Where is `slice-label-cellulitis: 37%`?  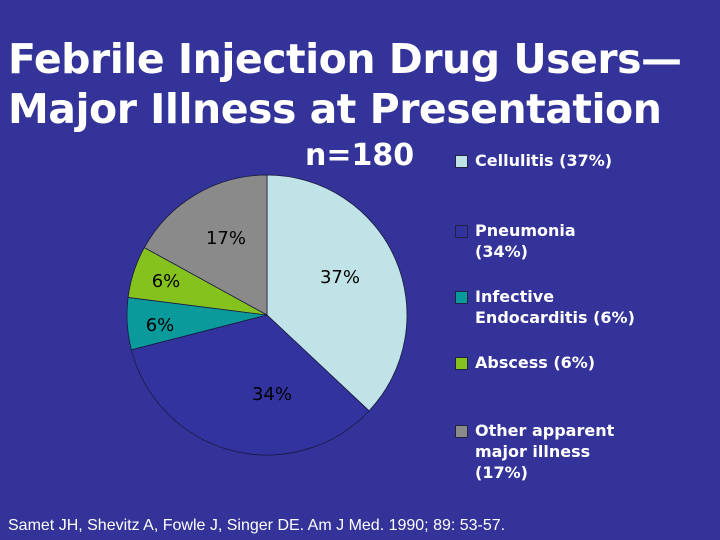
slice-label-cellulitis: 37% is located at coordinates (340, 277).